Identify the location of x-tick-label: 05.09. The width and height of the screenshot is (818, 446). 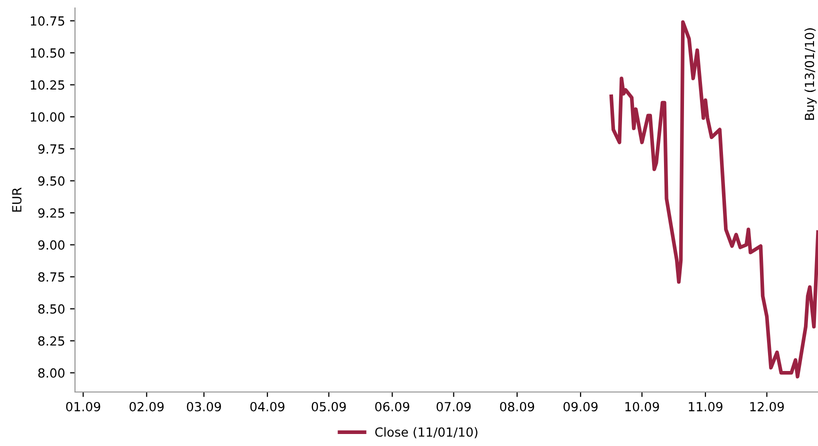
(329, 407).